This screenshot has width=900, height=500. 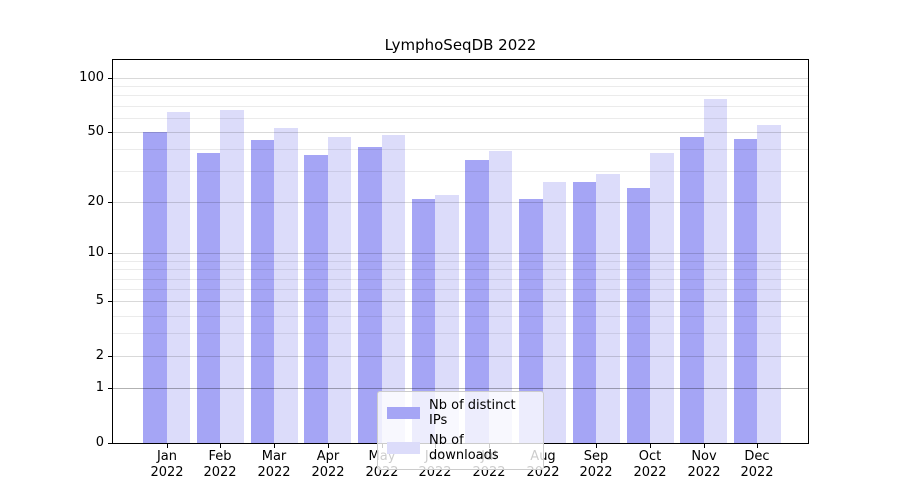 I want to click on y-axis-label-50: 50, so click(x=95, y=131).